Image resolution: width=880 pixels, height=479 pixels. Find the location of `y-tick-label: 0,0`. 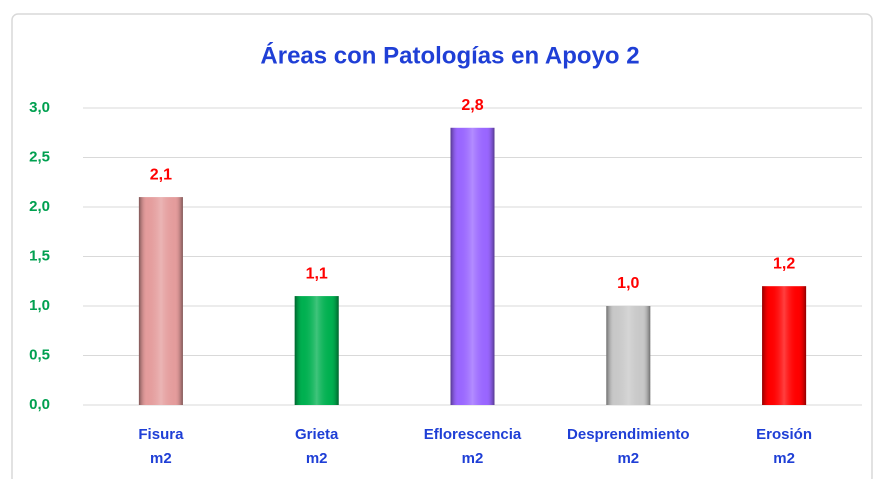

y-tick-label: 0,0 is located at coordinates (39, 404).